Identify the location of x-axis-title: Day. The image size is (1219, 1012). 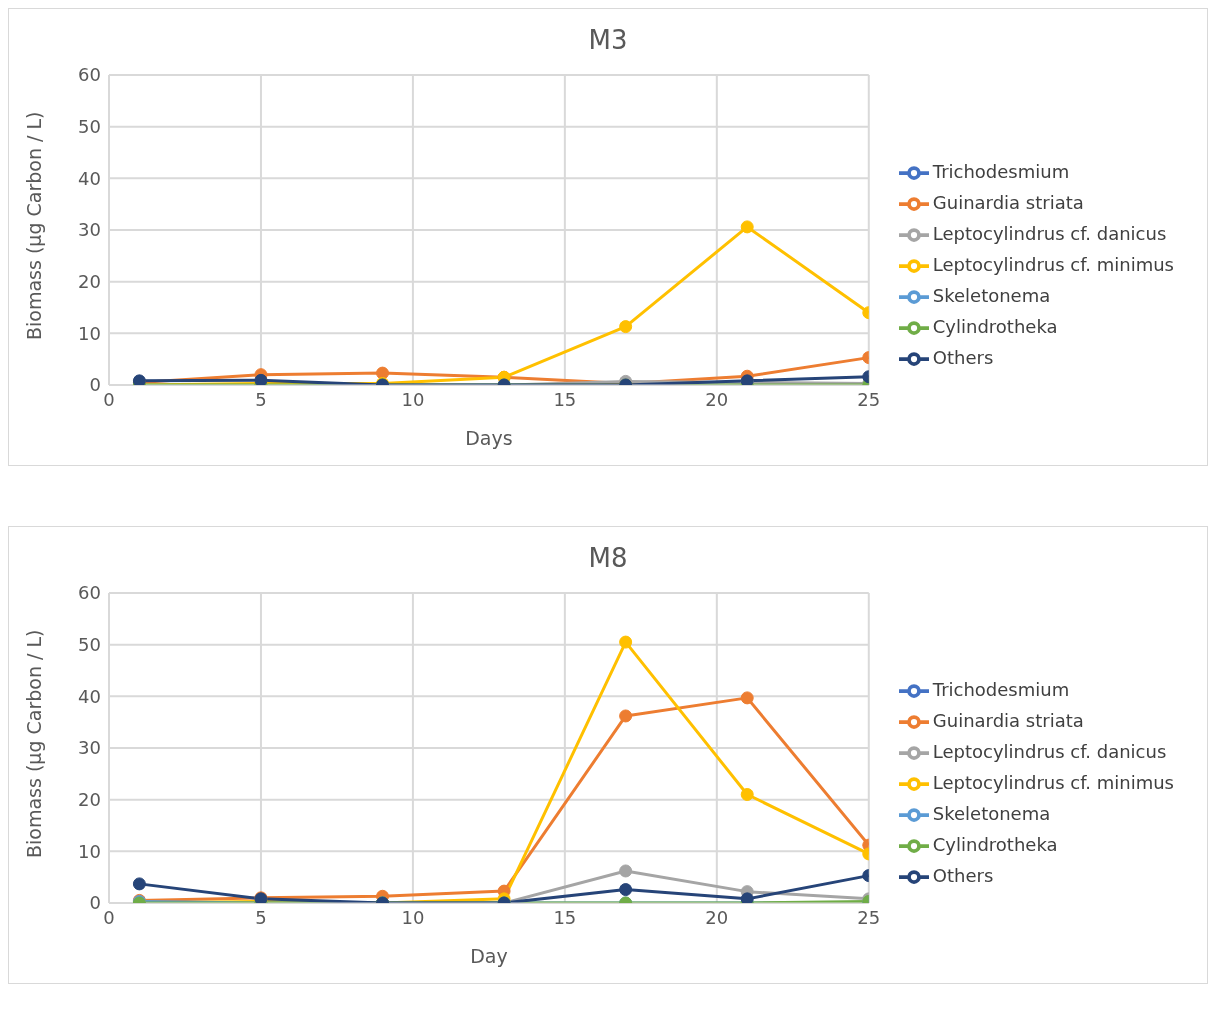
(489, 956).